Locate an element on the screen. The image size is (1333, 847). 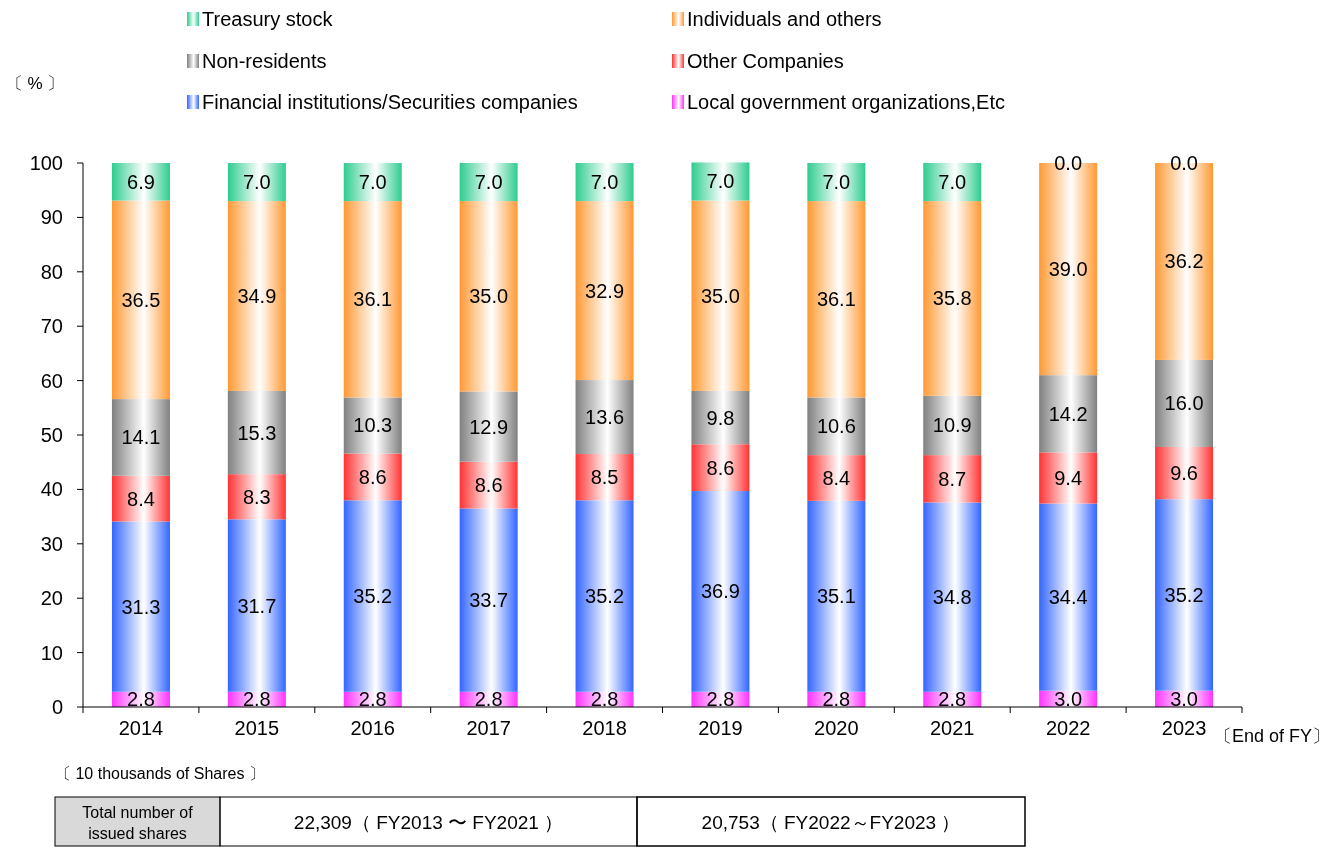
data-label: 13.6 is located at coordinates (605, 417).